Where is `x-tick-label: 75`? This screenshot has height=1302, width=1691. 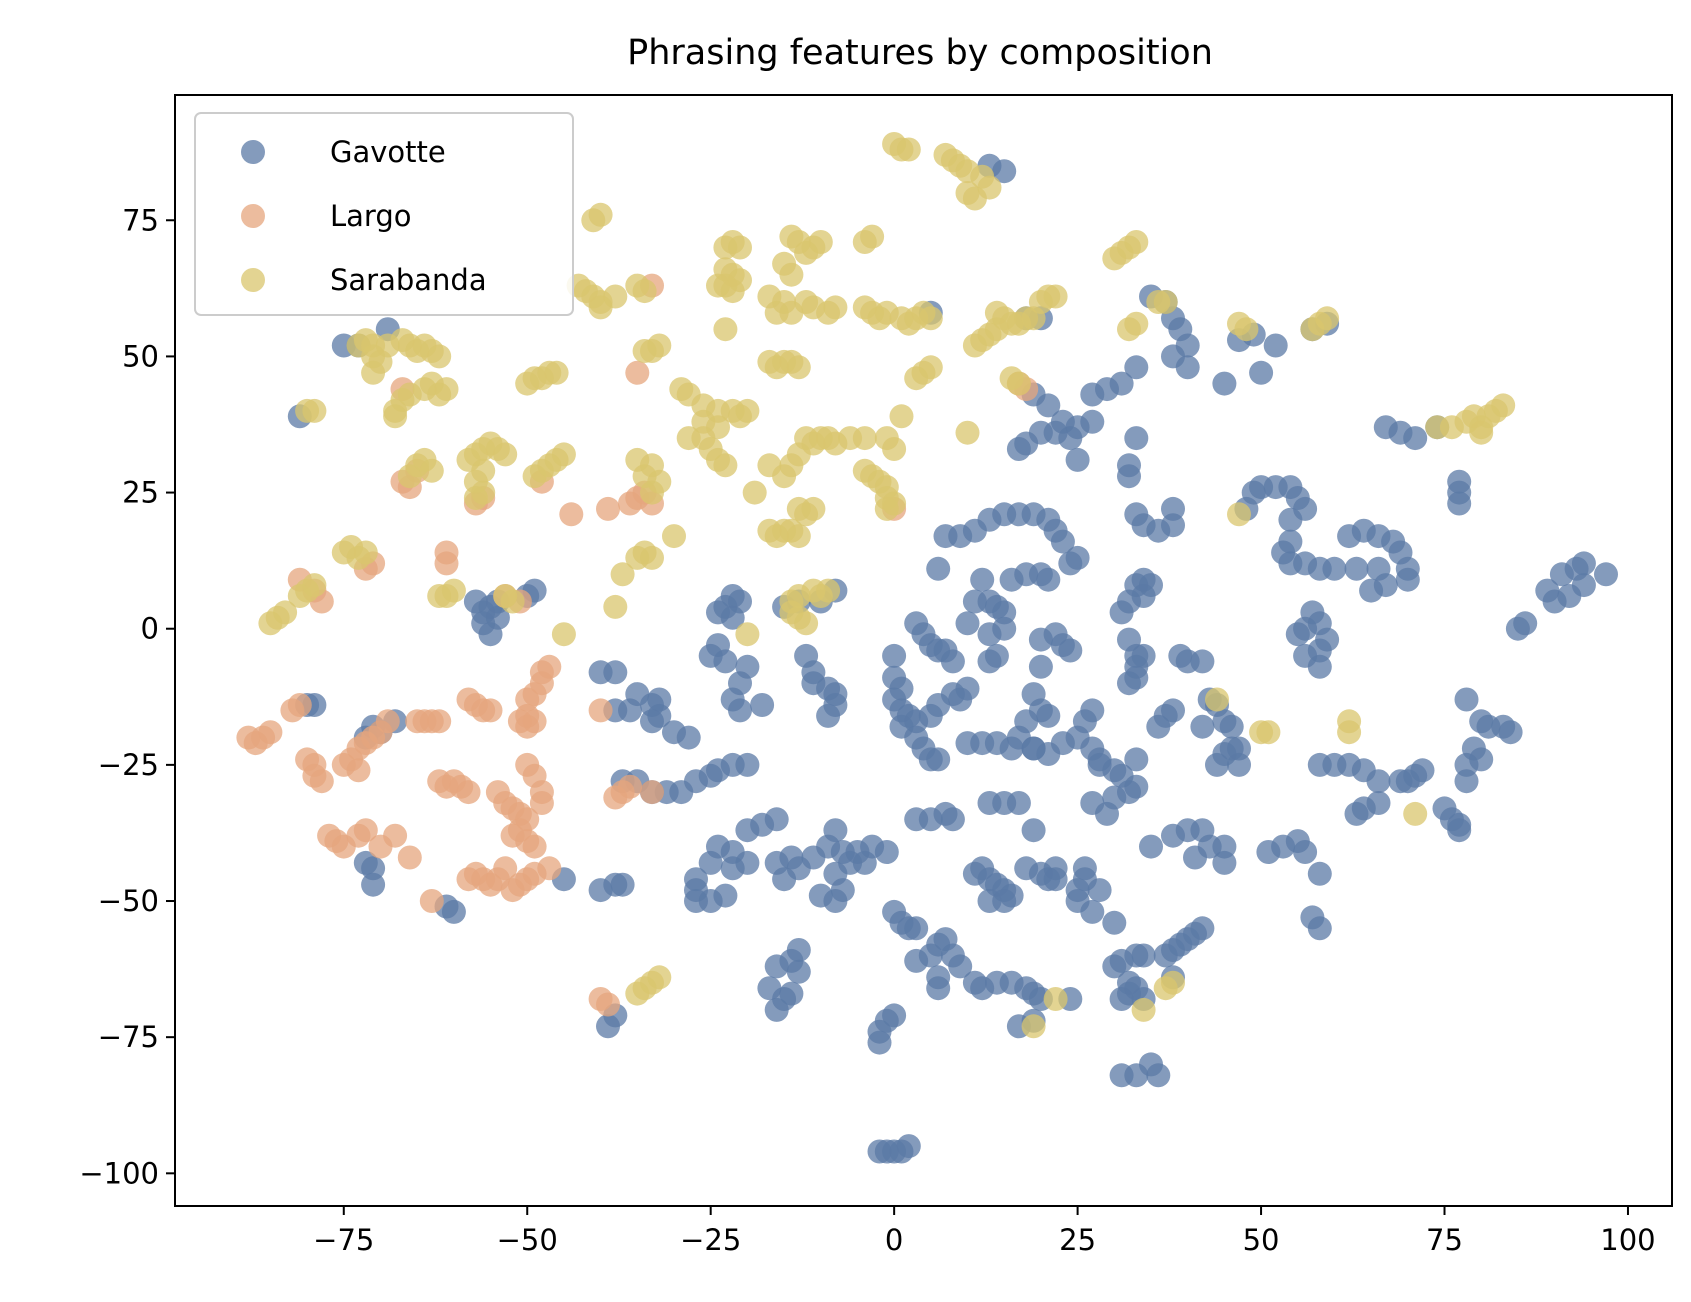 x-tick-label: 75 is located at coordinates (1444, 1240).